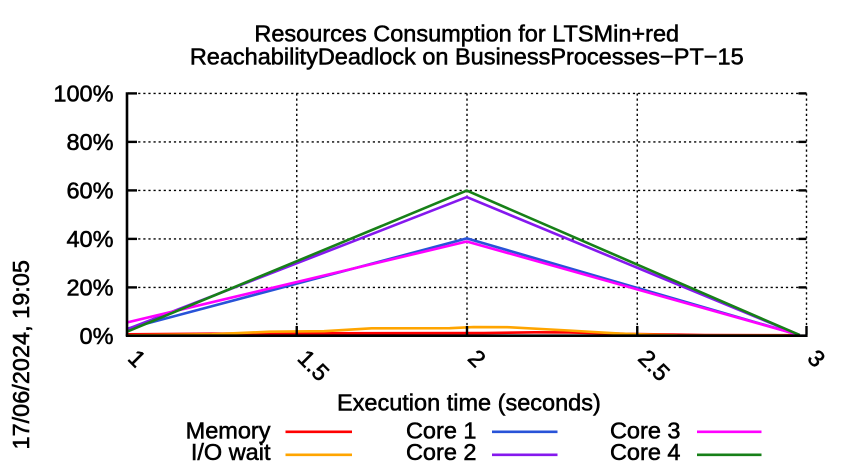 This screenshot has height=475, width=850. What do you see at coordinates (89, 288) in the screenshot?
I see `svg-text: 20%` at bounding box center [89, 288].